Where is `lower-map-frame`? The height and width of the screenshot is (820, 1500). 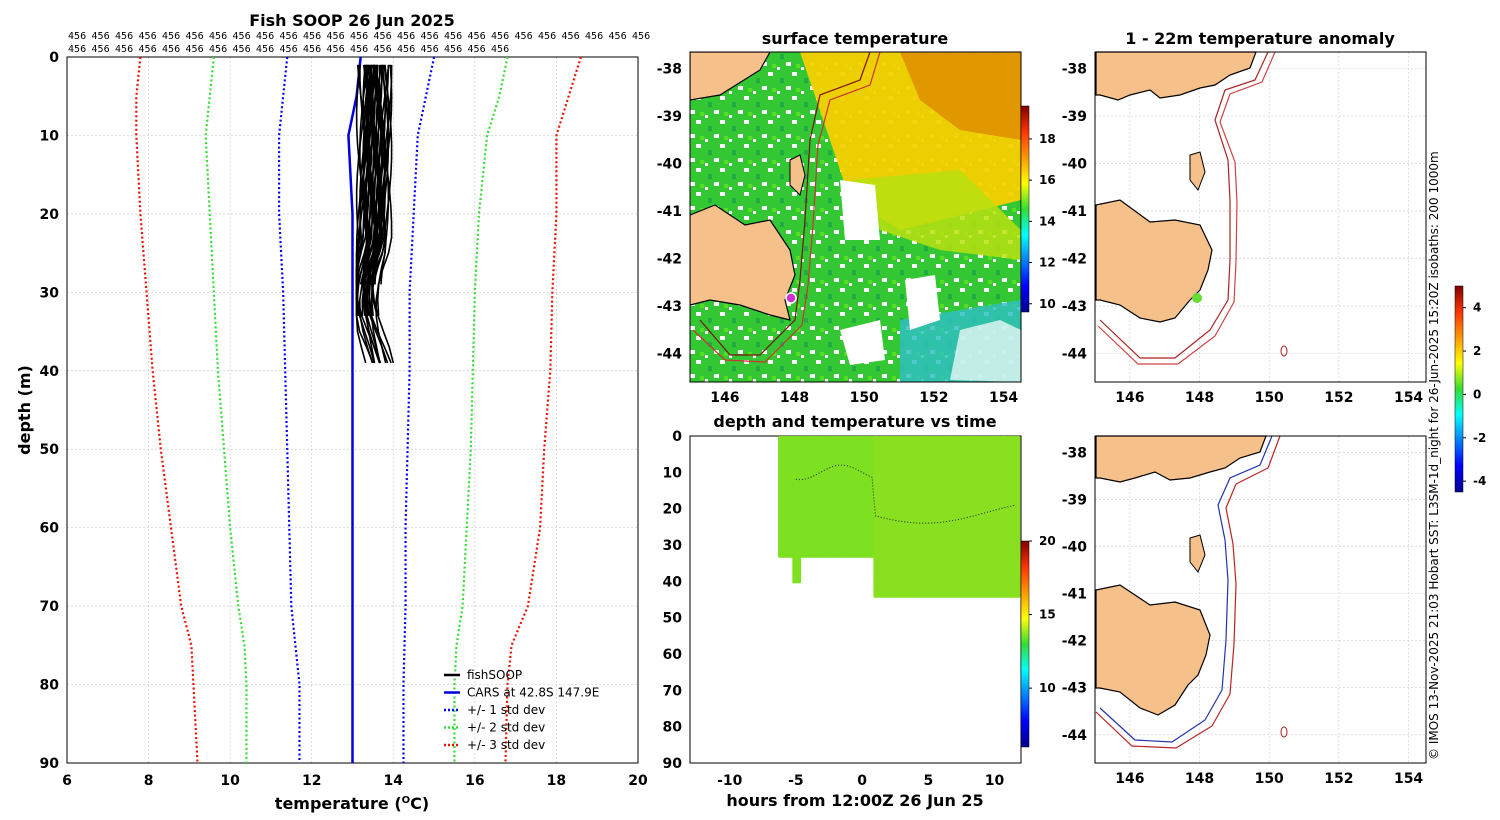
lower-map-frame is located at coordinates (1260, 599).